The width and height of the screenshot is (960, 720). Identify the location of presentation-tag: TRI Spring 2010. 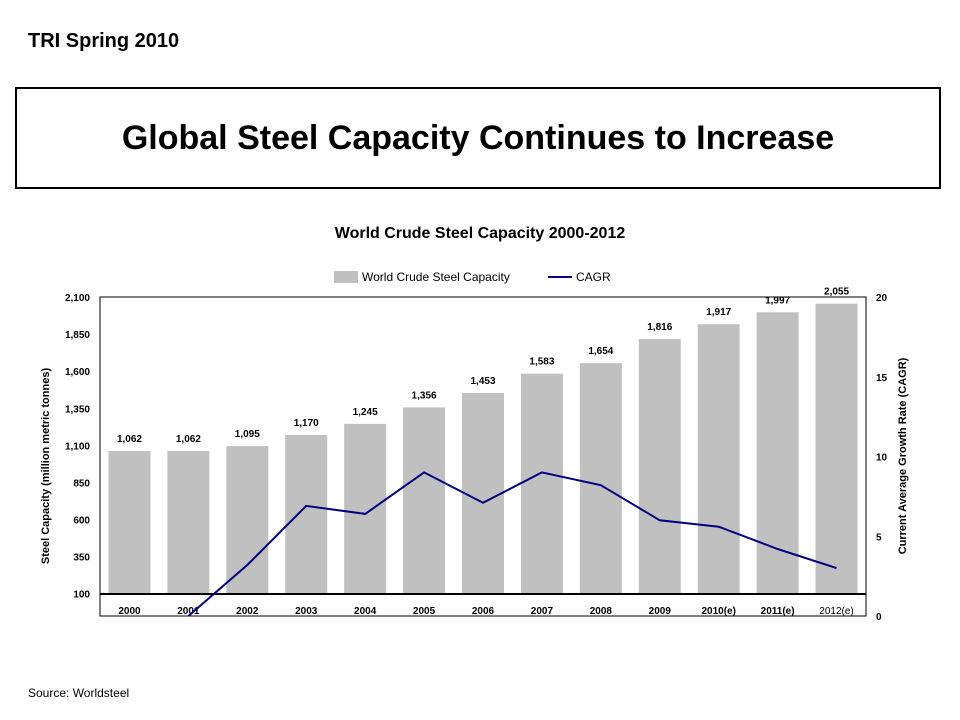
(104, 41).